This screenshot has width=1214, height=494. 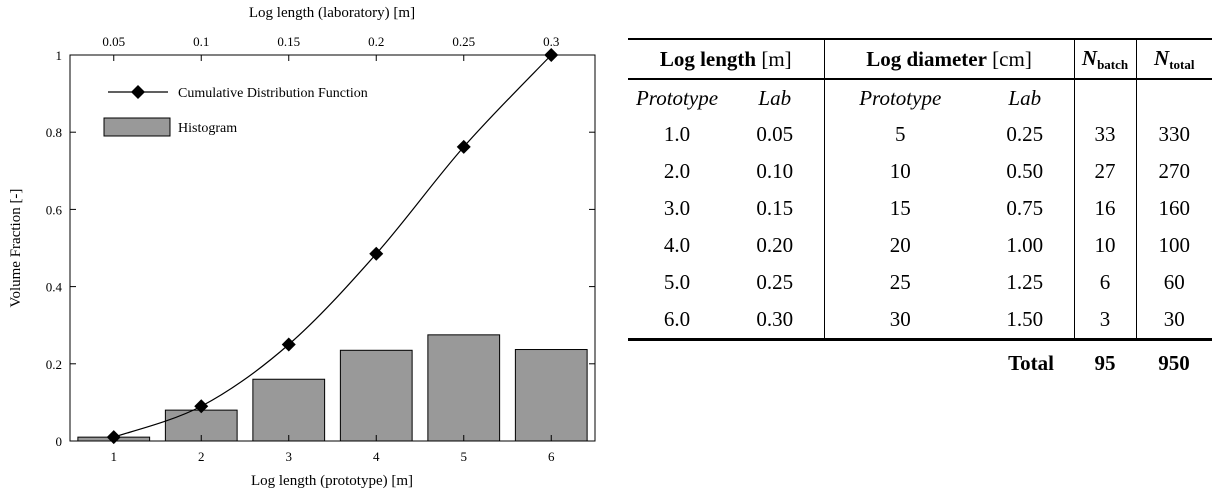 I want to click on cell-diameter-lab: 0.25, so click(x=1025, y=134).